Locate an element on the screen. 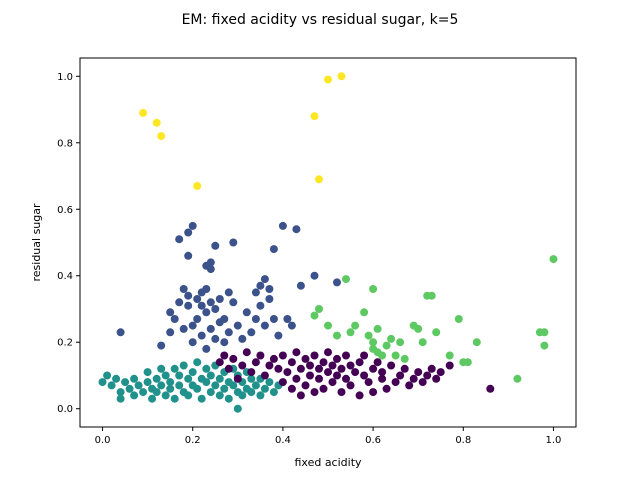  x-tick-label: 0.2 is located at coordinates (193, 440).